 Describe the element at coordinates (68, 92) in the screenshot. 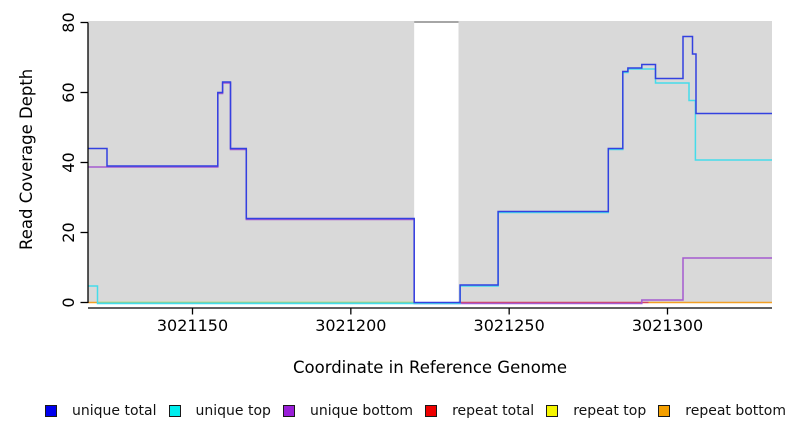

I see `y-tick-label: 60` at that location.